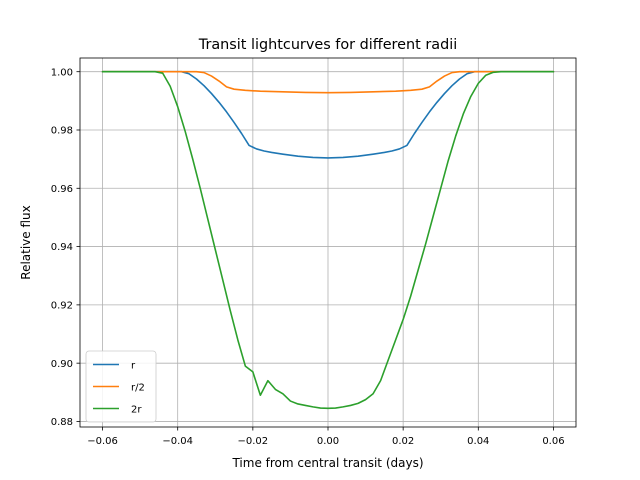 The image size is (640, 480). I want to click on series-line-r/2, so click(328, 82).